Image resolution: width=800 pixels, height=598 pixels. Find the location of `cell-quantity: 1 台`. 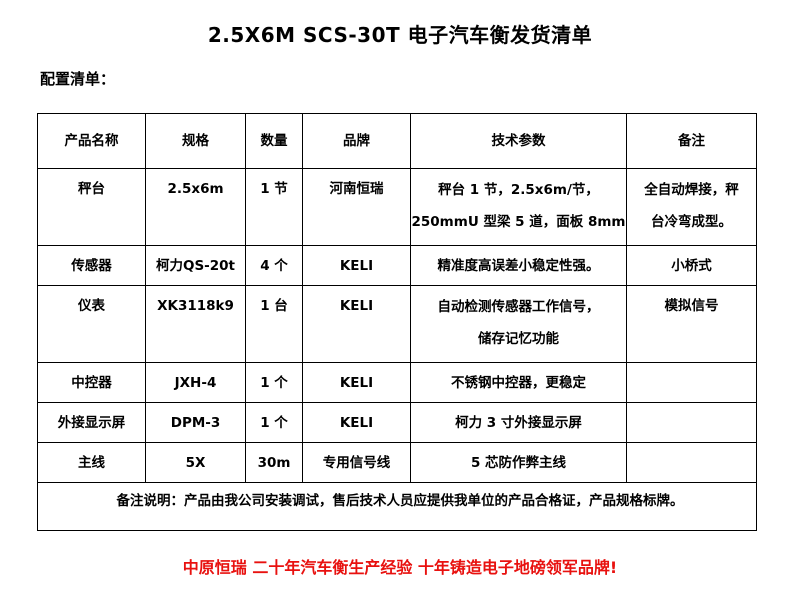

cell-quantity: 1 台 is located at coordinates (274, 324).